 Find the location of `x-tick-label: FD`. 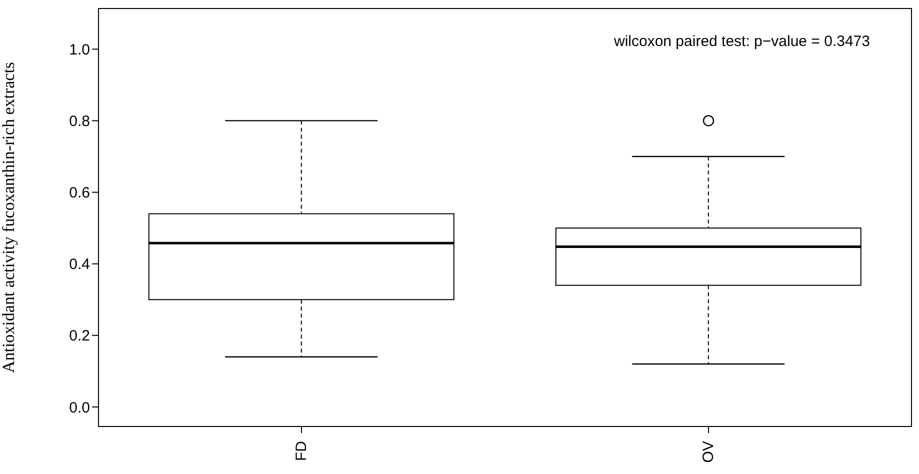

x-tick-label: FD is located at coordinates (301, 450).